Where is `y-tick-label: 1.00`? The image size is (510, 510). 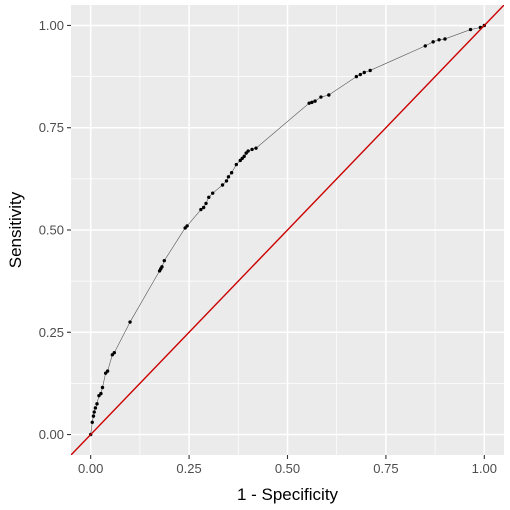
y-tick-label: 1.00 is located at coordinates (51, 25).